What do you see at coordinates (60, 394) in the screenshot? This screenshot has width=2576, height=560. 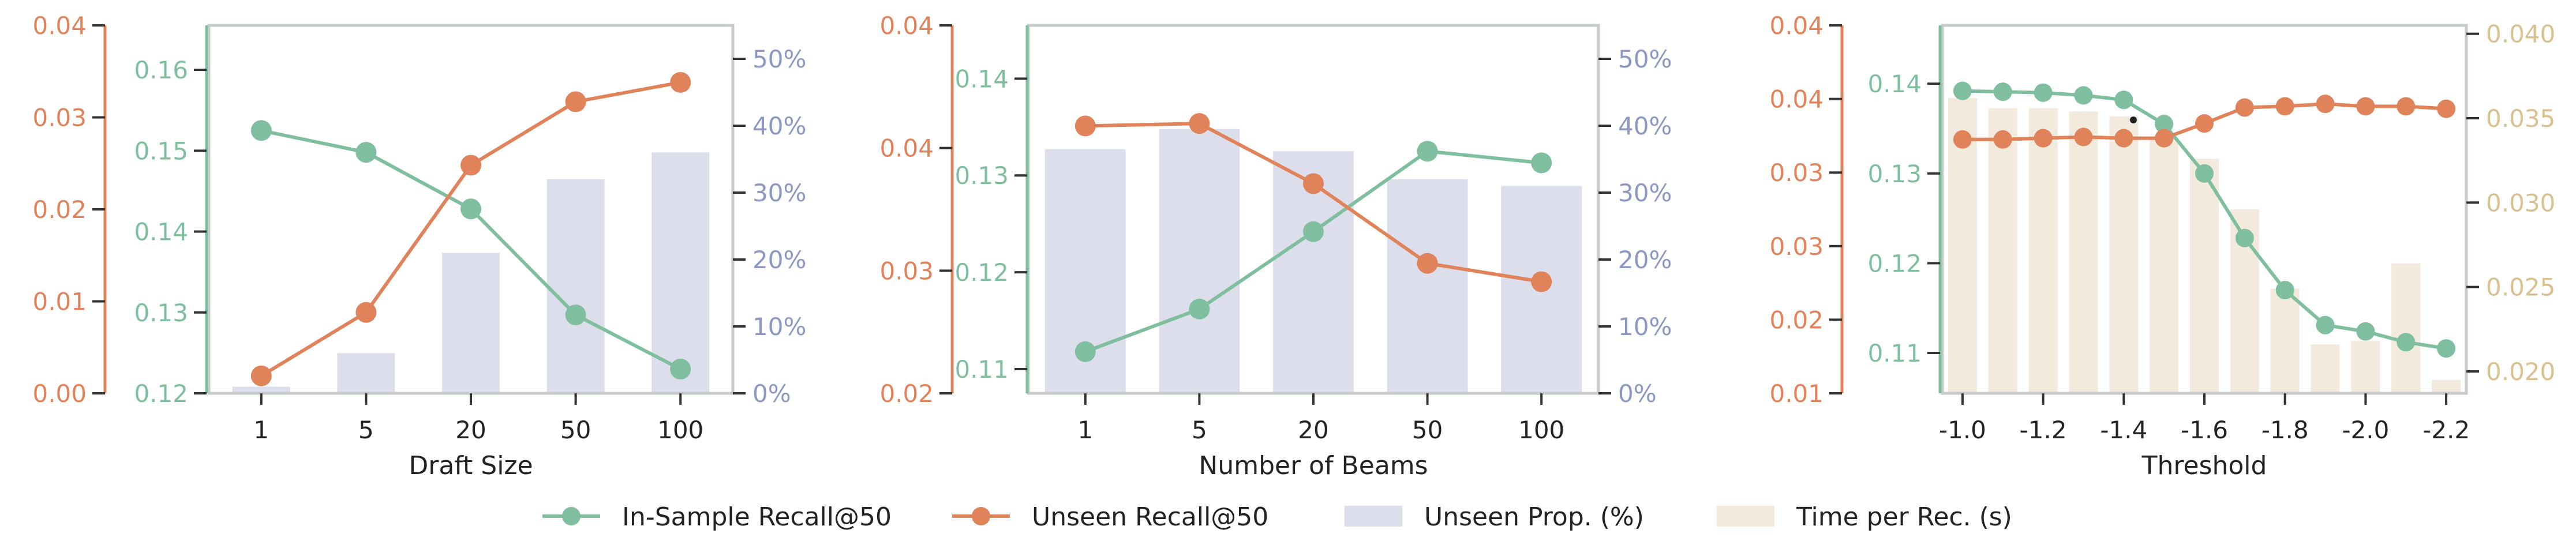 I see `outer-axis-tick-label: 0.00` at bounding box center [60, 394].